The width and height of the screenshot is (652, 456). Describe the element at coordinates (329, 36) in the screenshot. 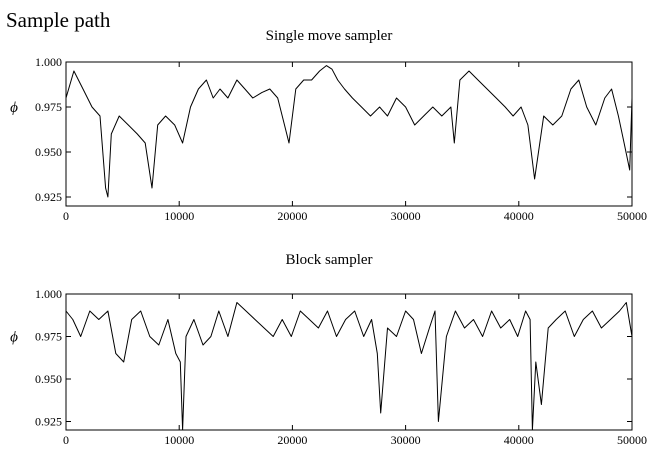

I see `chart-title: Single move sampler` at that location.